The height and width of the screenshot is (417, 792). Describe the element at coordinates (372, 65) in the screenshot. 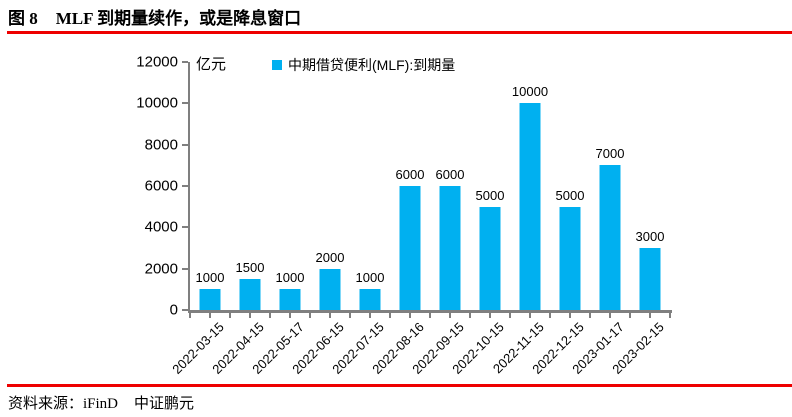

I see `legend-label: 中期借贷便利(MLF):到期量` at that location.